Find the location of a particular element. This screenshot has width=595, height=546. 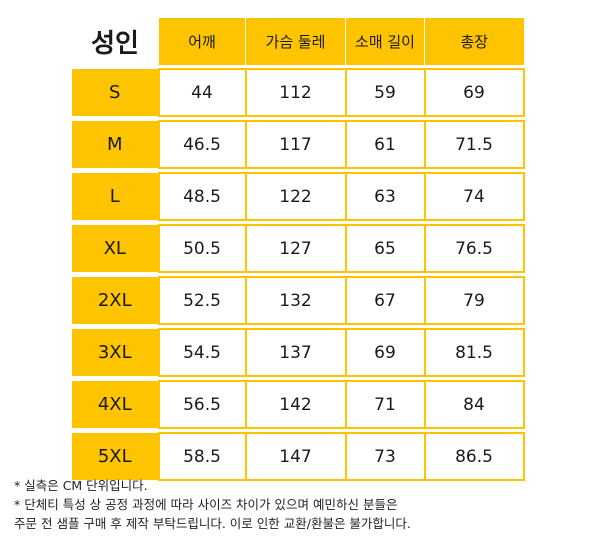

size-label: 2XL is located at coordinates (115, 300).